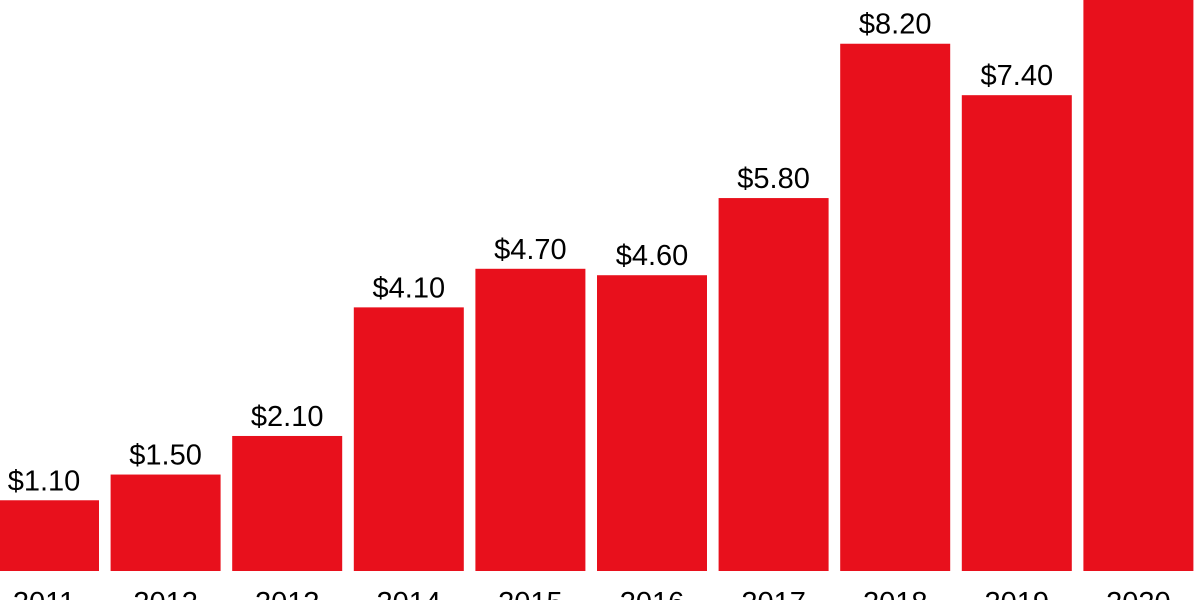 The image size is (1200, 600). Describe the element at coordinates (165, 593) in the screenshot. I see `x-tick-label-2012: 2012` at that location.